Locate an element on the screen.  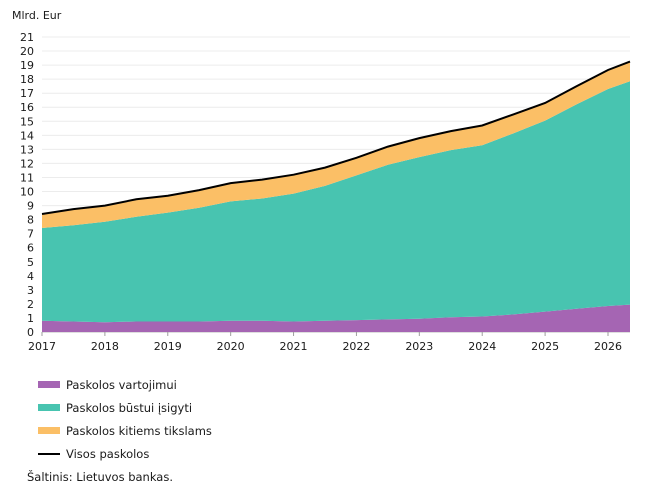
y-tick-label: 14 is located at coordinates (27, 135).